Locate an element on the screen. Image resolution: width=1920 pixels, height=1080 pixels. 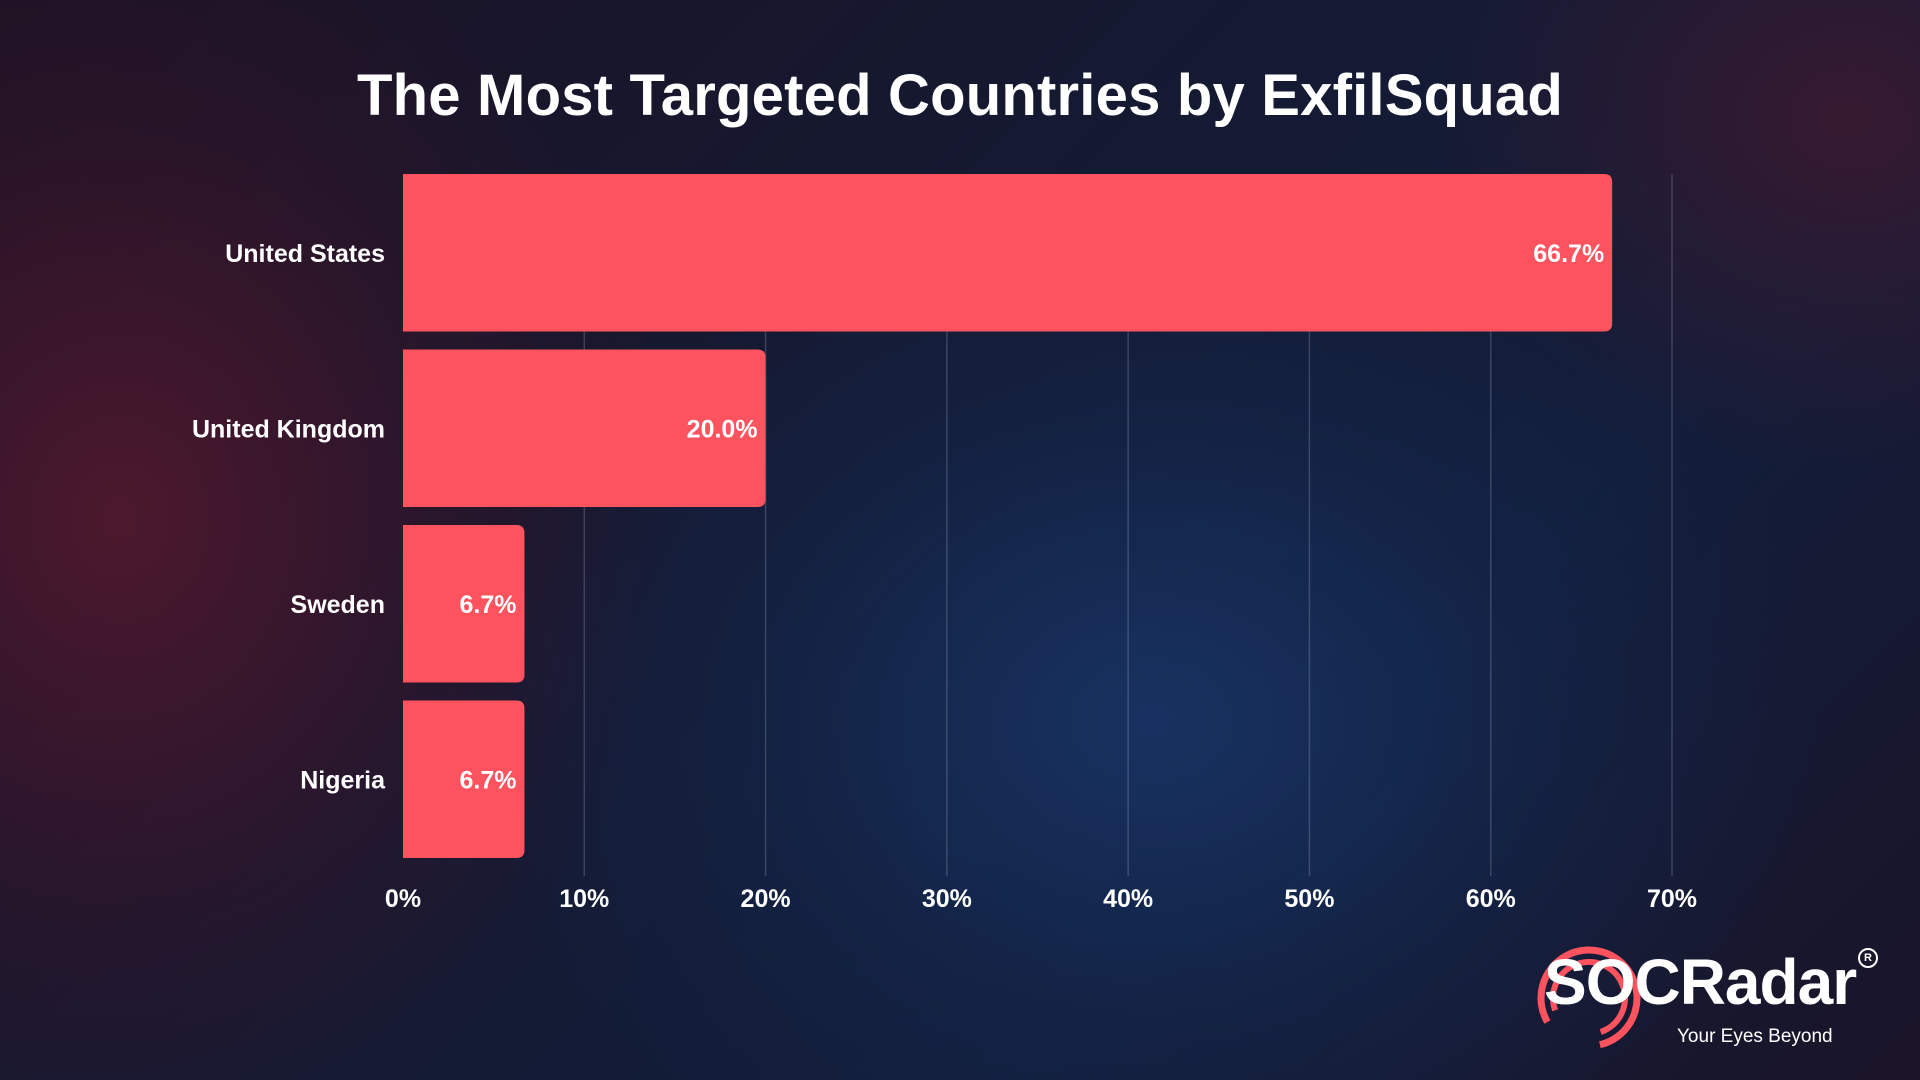
x-tick-label: 30% is located at coordinates (947, 899).